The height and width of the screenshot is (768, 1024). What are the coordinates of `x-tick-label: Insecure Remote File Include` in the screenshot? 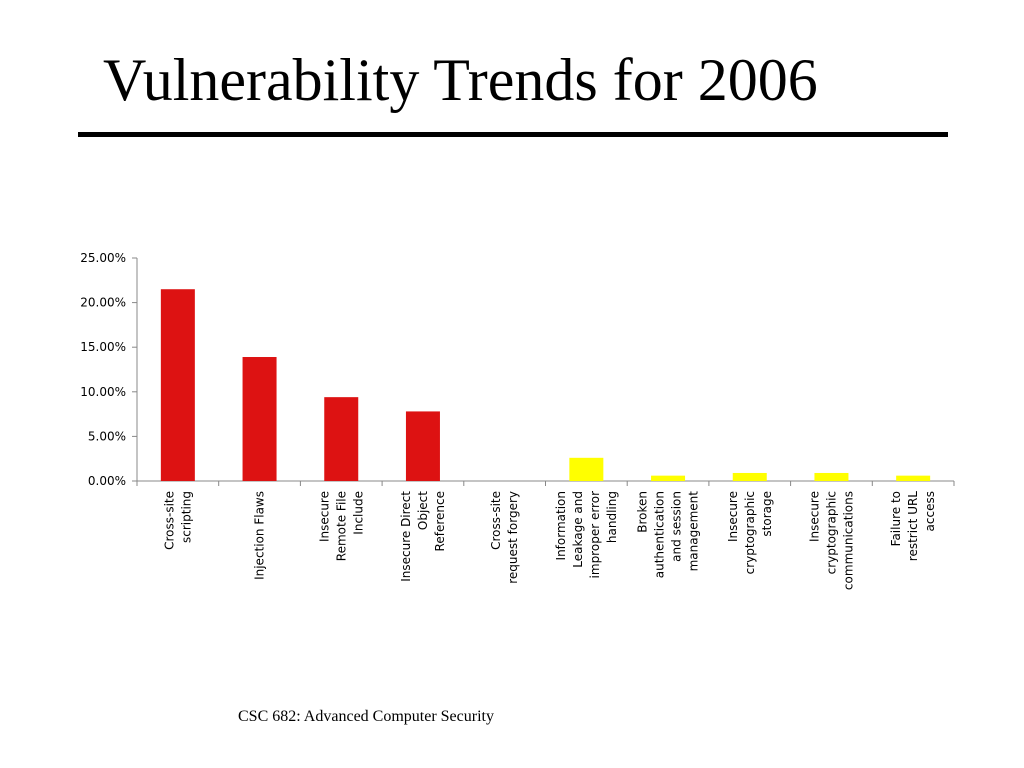 It's located at (341, 526).